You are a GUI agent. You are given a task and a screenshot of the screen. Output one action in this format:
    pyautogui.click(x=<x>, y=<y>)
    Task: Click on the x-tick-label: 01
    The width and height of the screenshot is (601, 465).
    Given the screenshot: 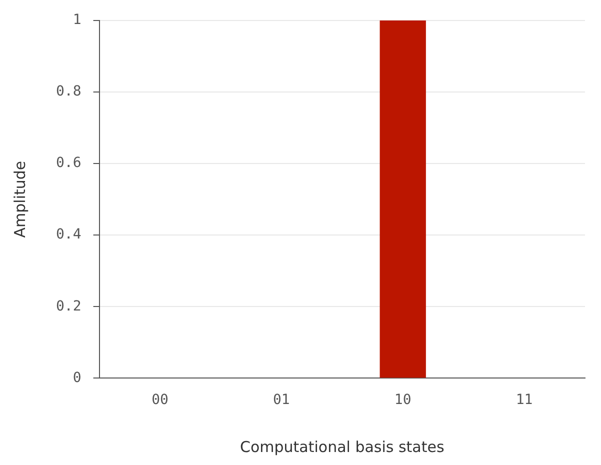 What is the action you would take?
    pyautogui.click(x=281, y=400)
    